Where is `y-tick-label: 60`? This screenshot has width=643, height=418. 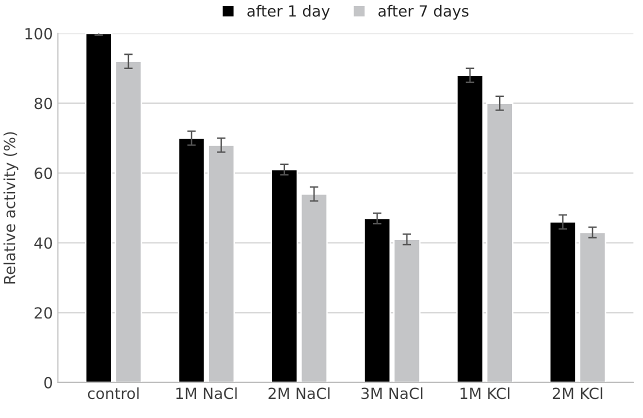 y-tick-label: 60 is located at coordinates (43, 174).